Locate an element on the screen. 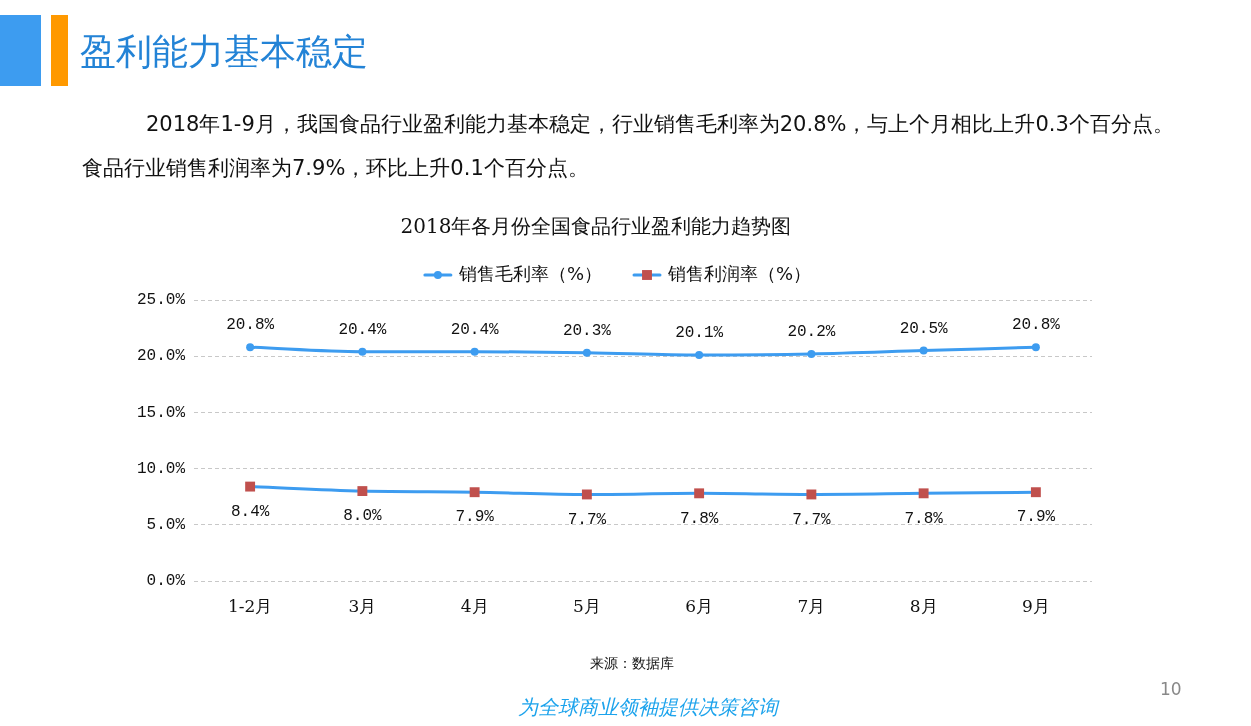  data-label: 20.2% is located at coordinates (811, 332).